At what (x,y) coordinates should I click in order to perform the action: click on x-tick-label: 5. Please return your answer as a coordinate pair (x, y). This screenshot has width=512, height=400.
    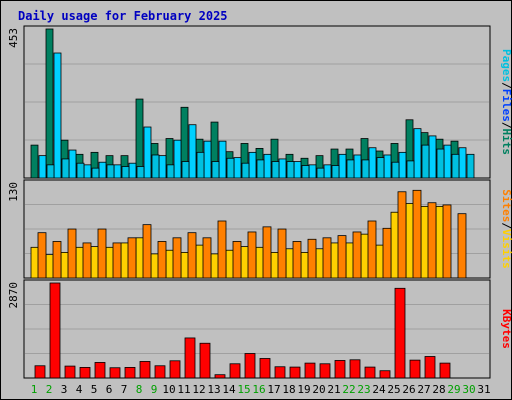
    Looking at the image, I should click on (94, 389).